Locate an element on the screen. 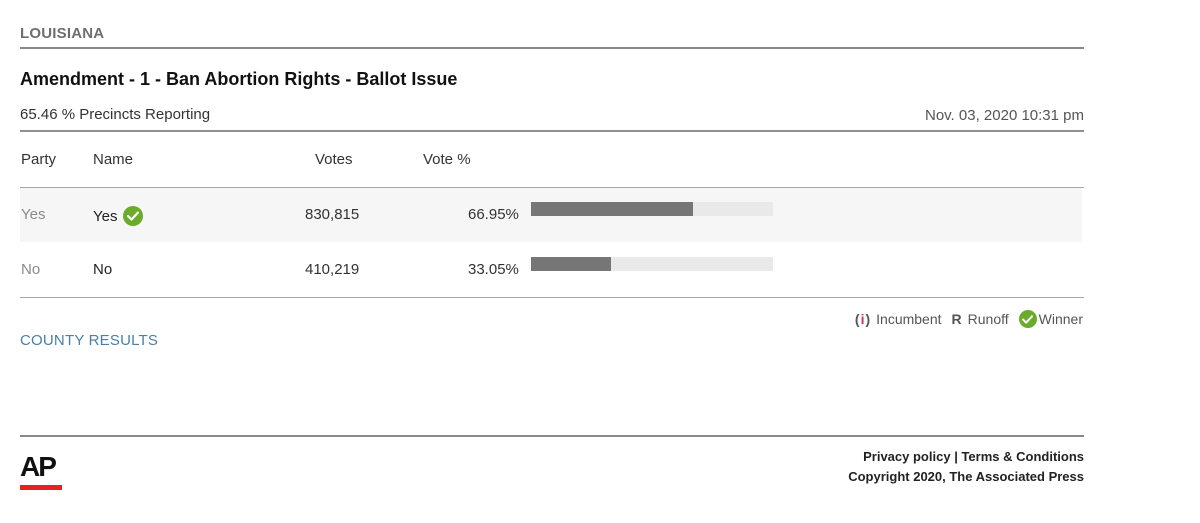 This screenshot has width=1200, height=523. incumbent-icon: (i) is located at coordinates (863, 319).